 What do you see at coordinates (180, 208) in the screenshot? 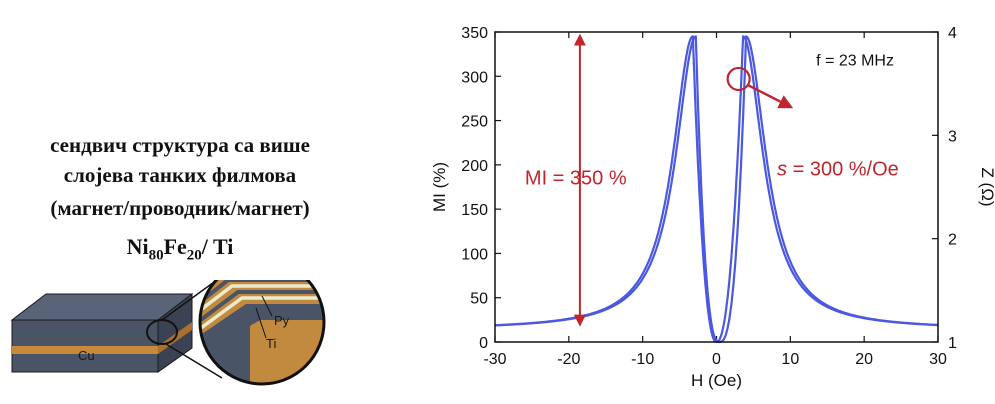
I see `caption-line-3: (магнет/проводник/магнет)` at bounding box center [180, 208].